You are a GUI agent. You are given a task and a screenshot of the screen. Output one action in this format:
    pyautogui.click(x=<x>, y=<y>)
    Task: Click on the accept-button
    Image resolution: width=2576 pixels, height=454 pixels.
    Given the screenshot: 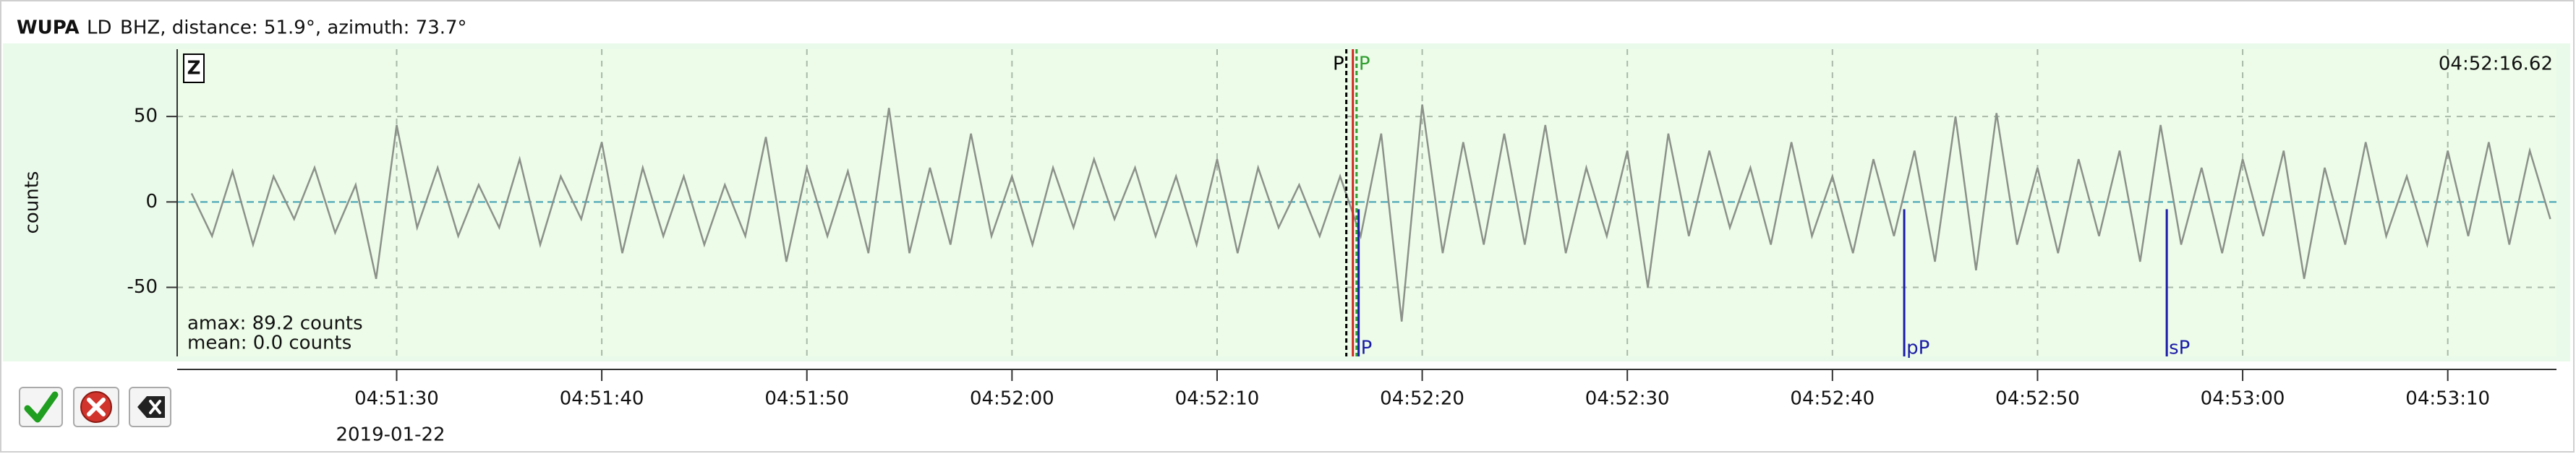 What is the action you would take?
    pyautogui.click(x=41, y=407)
    